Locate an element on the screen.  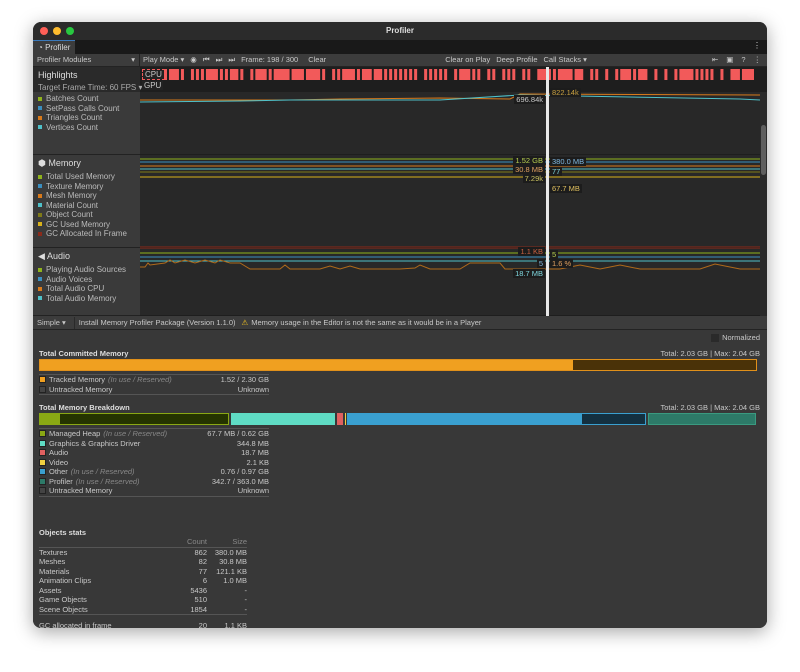
legend-item: Total Audio Memory is located at coordinates (86, 299).